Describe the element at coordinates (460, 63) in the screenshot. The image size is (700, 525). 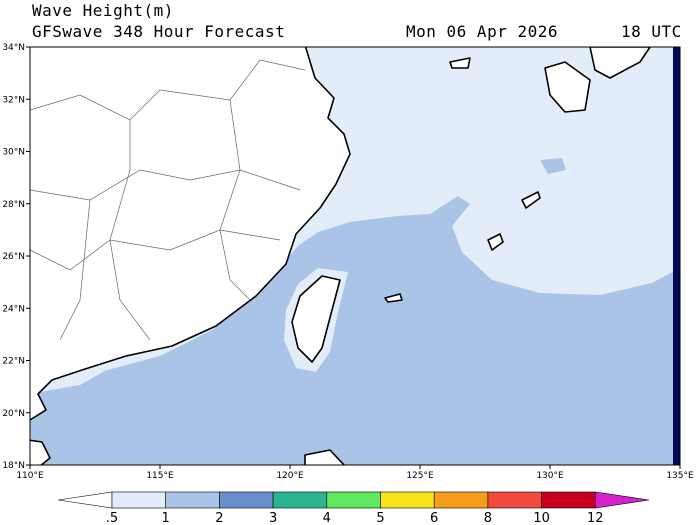
I see `korea-island` at that location.